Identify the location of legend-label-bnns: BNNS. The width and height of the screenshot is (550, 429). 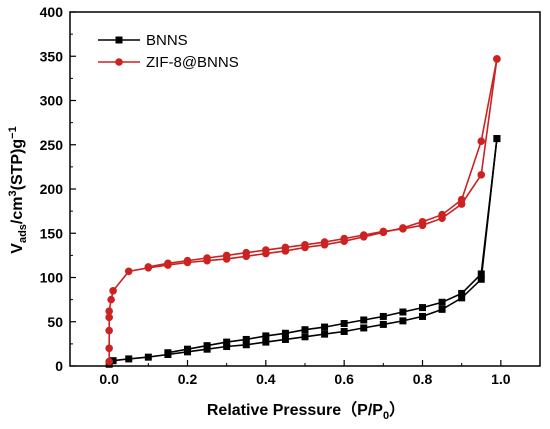
(167, 40).